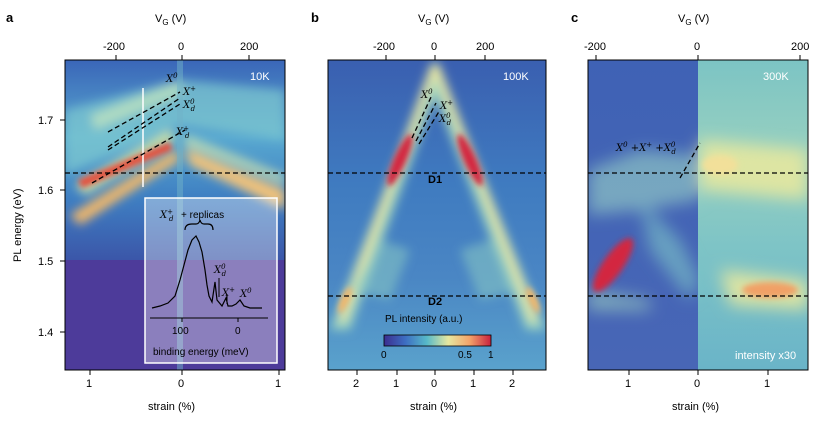  Describe the element at coordinates (315, 17) in the screenshot. I see `panel-b-letter: b` at that location.